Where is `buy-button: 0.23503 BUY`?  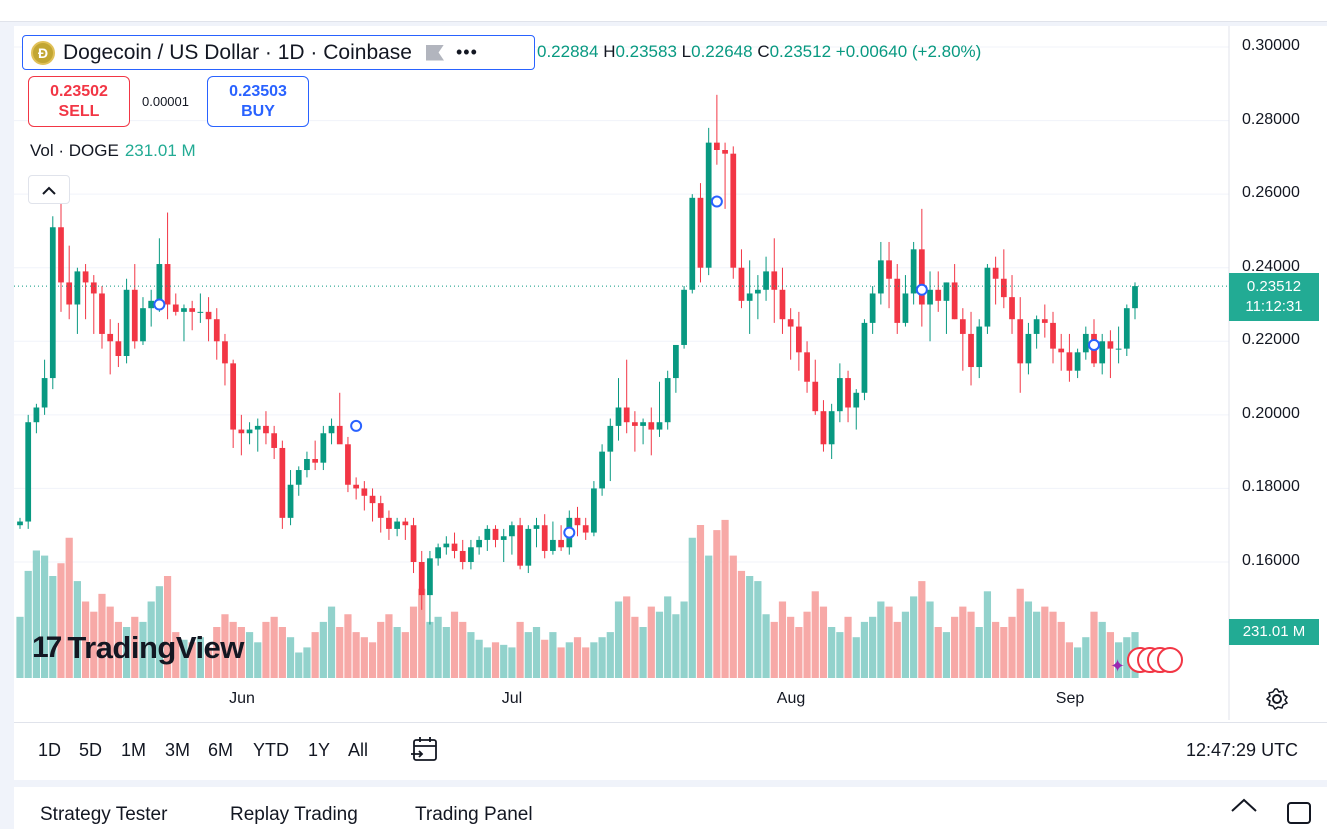 buy-button: 0.23503 BUY is located at coordinates (258, 101).